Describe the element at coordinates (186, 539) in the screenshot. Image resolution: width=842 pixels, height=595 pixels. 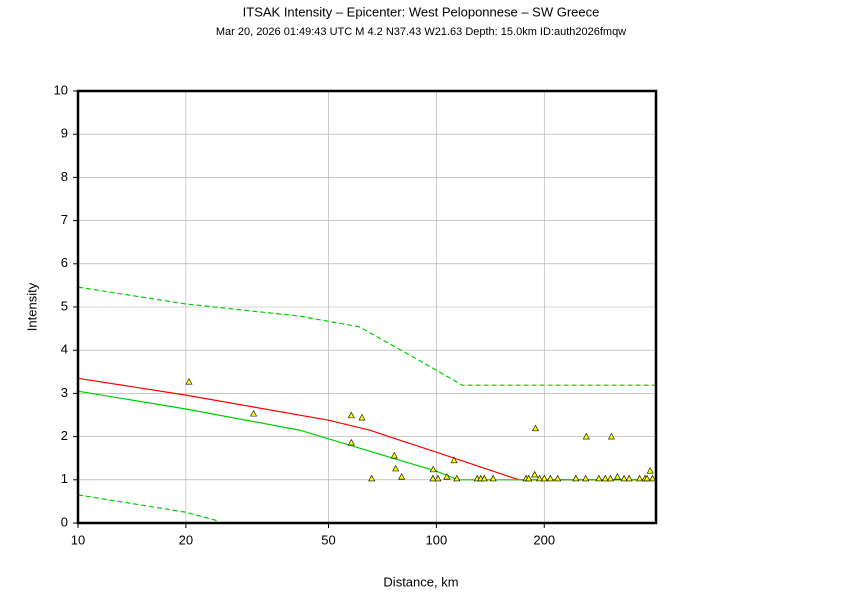
I see `x-tick-label: 20` at that location.